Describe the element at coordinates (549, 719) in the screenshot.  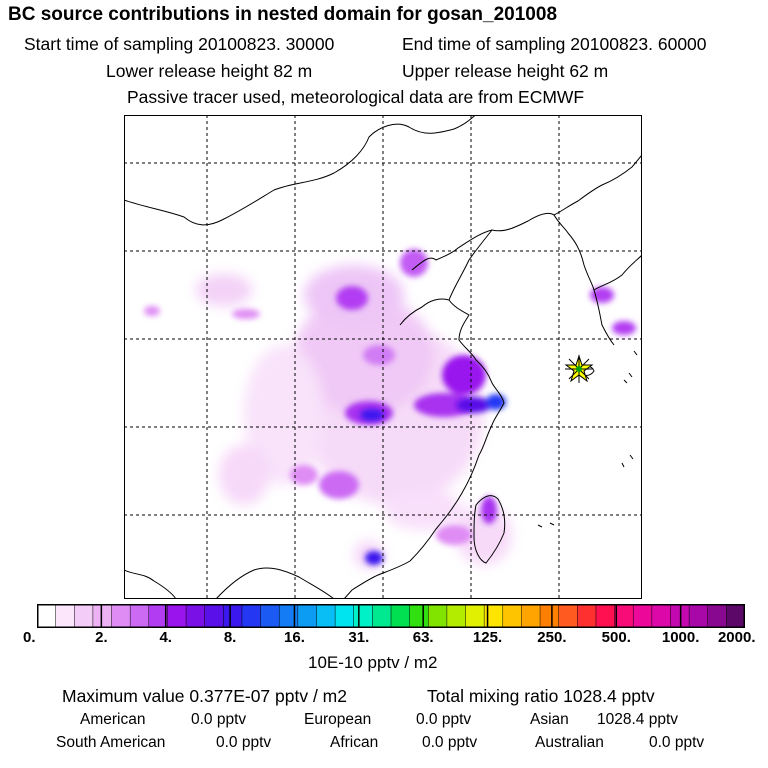
I see `region-label-asian: Asian` at that location.